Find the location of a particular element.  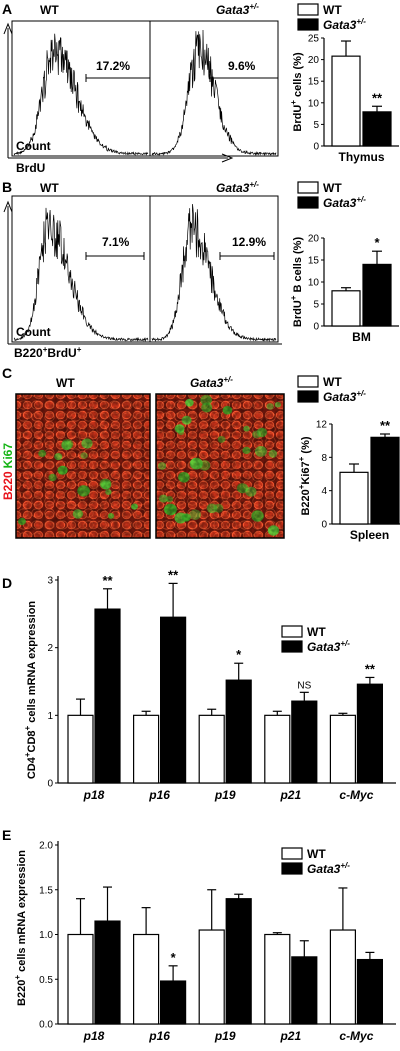

d-legend-mut-swatch is located at coordinates (292, 646).